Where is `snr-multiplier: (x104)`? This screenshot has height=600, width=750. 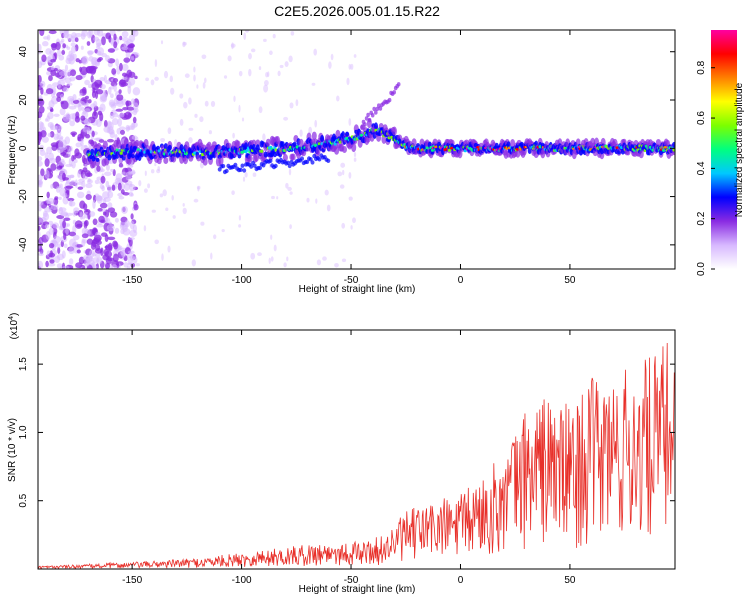
snr-multiplier: (x104) is located at coordinates (14, 326).